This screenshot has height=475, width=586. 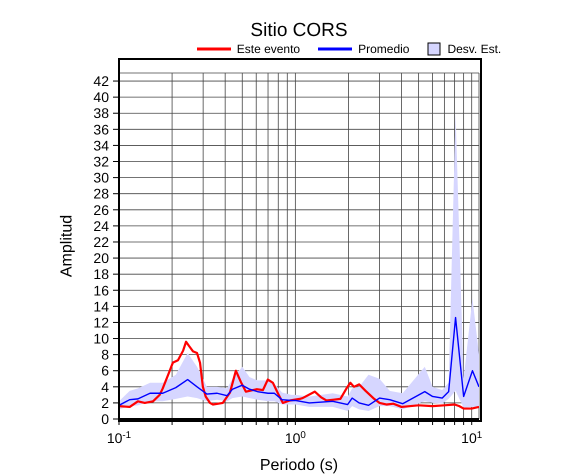 What do you see at coordinates (471, 438) in the screenshot?
I see `x-tick-label: 10$^{1}$` at bounding box center [471, 438].